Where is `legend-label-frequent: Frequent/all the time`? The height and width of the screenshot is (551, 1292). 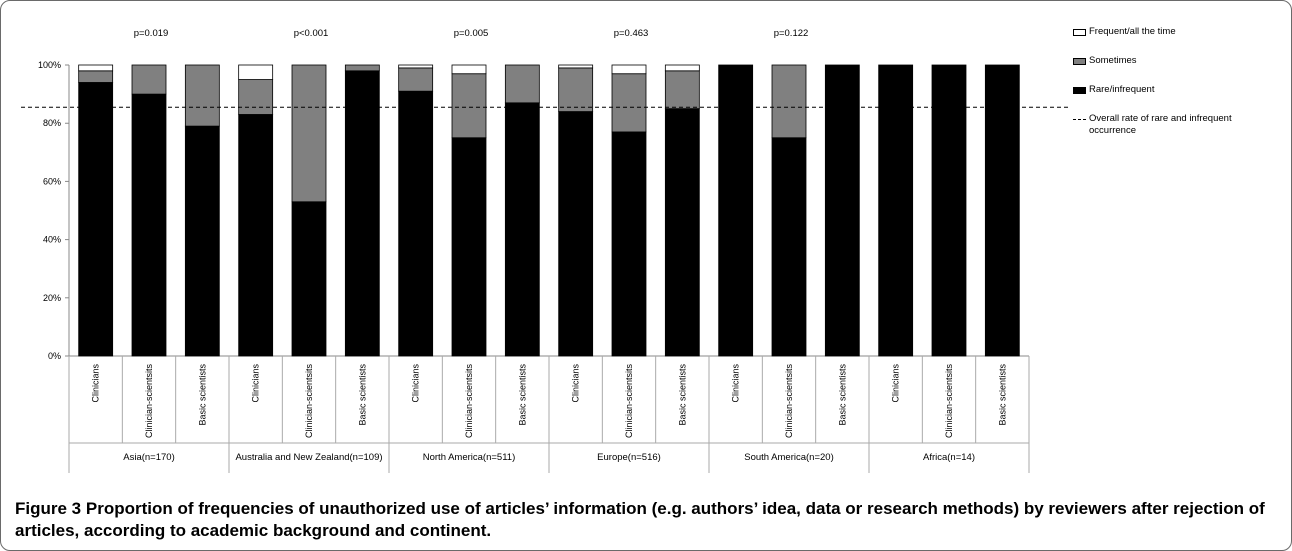 legend-label-frequent: Frequent/all the time is located at coordinates (1132, 31).